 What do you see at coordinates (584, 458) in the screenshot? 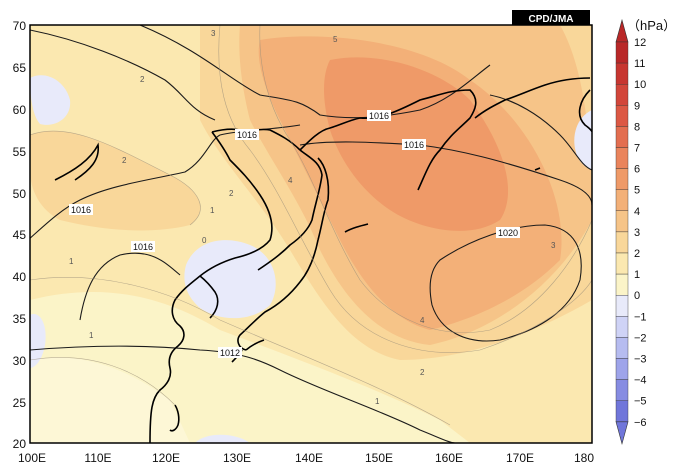
I see `lon-tick: 180` at bounding box center [584, 458].